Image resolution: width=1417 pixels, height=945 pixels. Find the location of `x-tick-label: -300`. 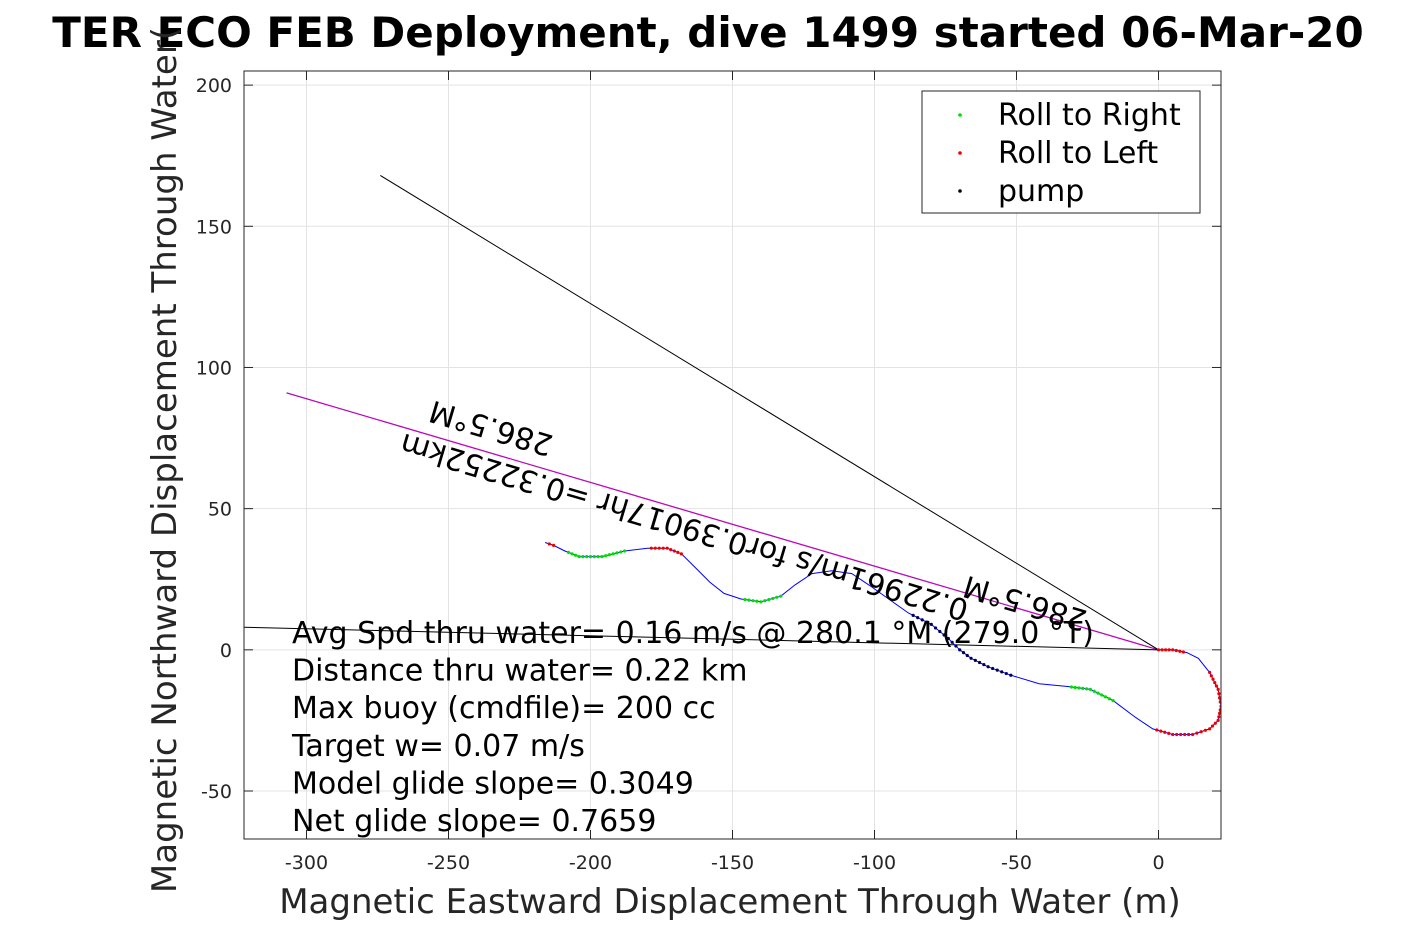

x-tick-label: -300 is located at coordinates (306, 863).